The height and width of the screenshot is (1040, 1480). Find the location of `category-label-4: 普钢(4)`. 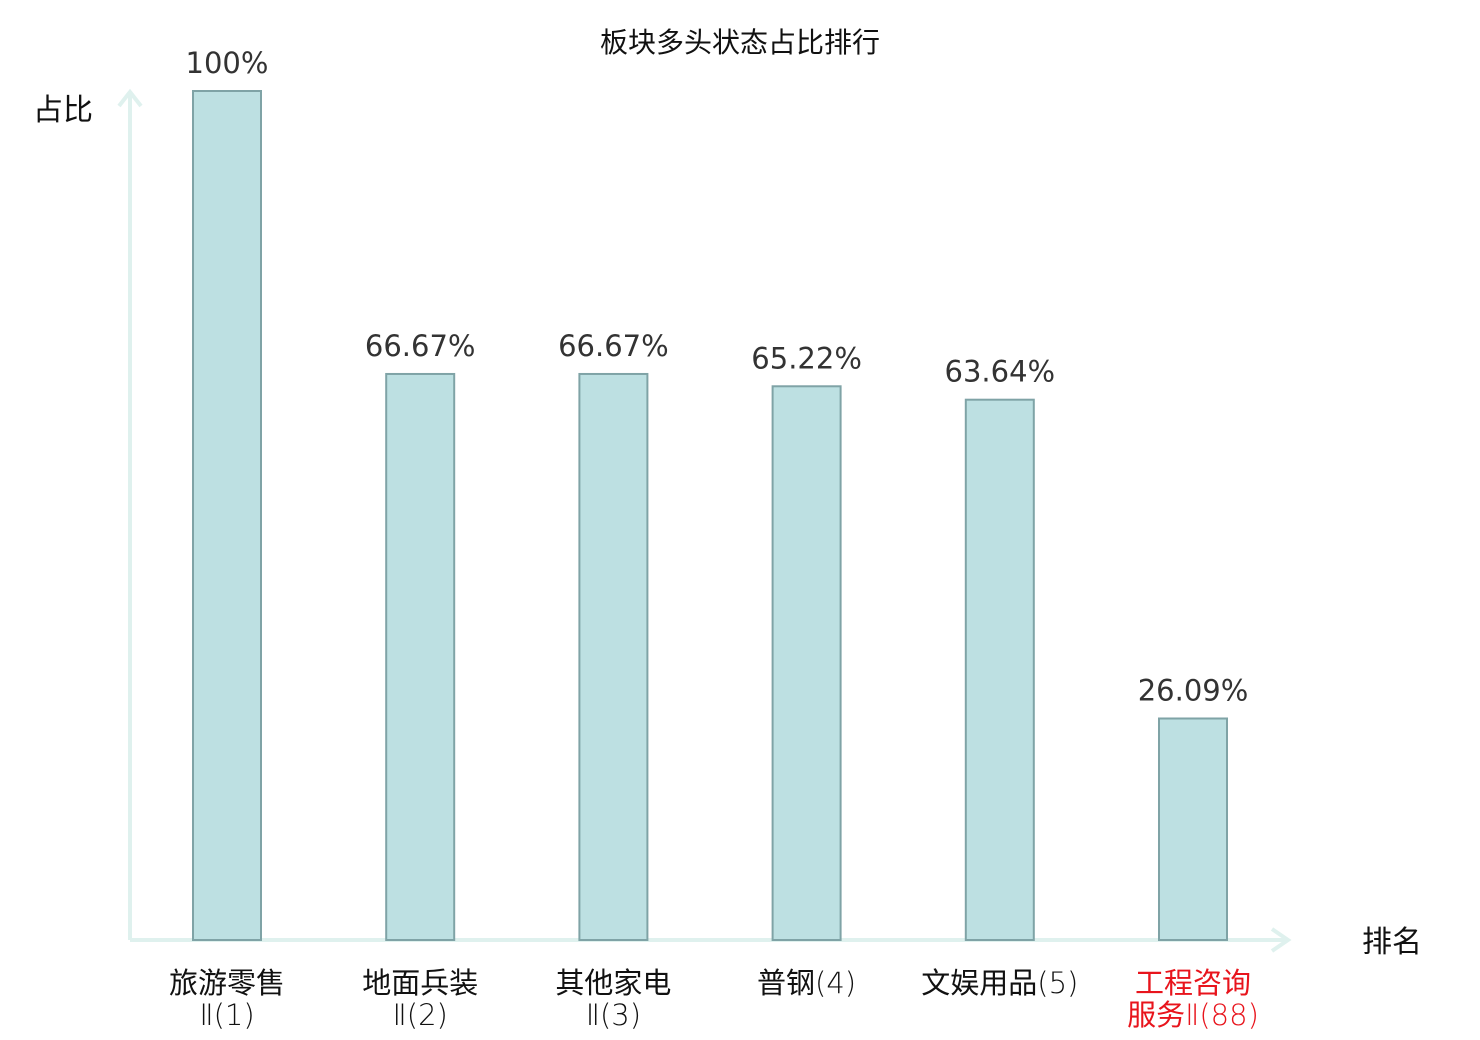

category-label-4: 普钢(4) is located at coordinates (806, 983).